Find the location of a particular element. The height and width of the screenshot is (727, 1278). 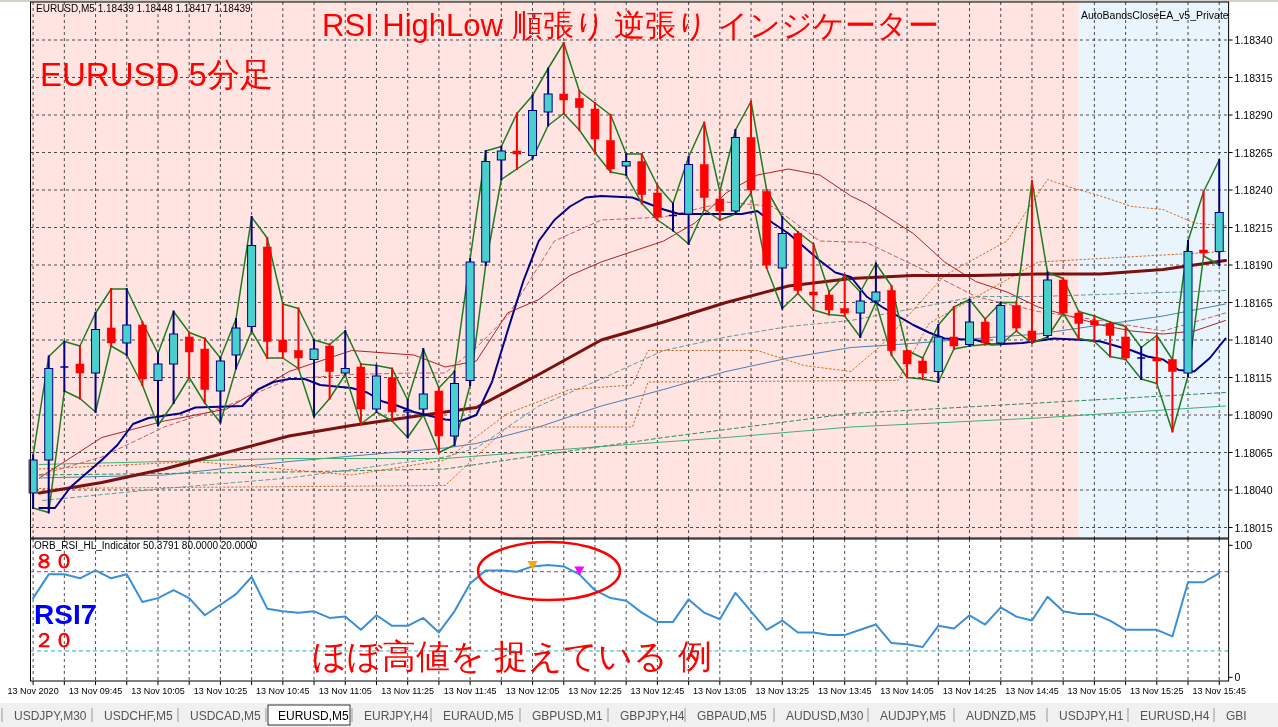

y-tick-label: 1.18140 is located at coordinates (1253, 340).